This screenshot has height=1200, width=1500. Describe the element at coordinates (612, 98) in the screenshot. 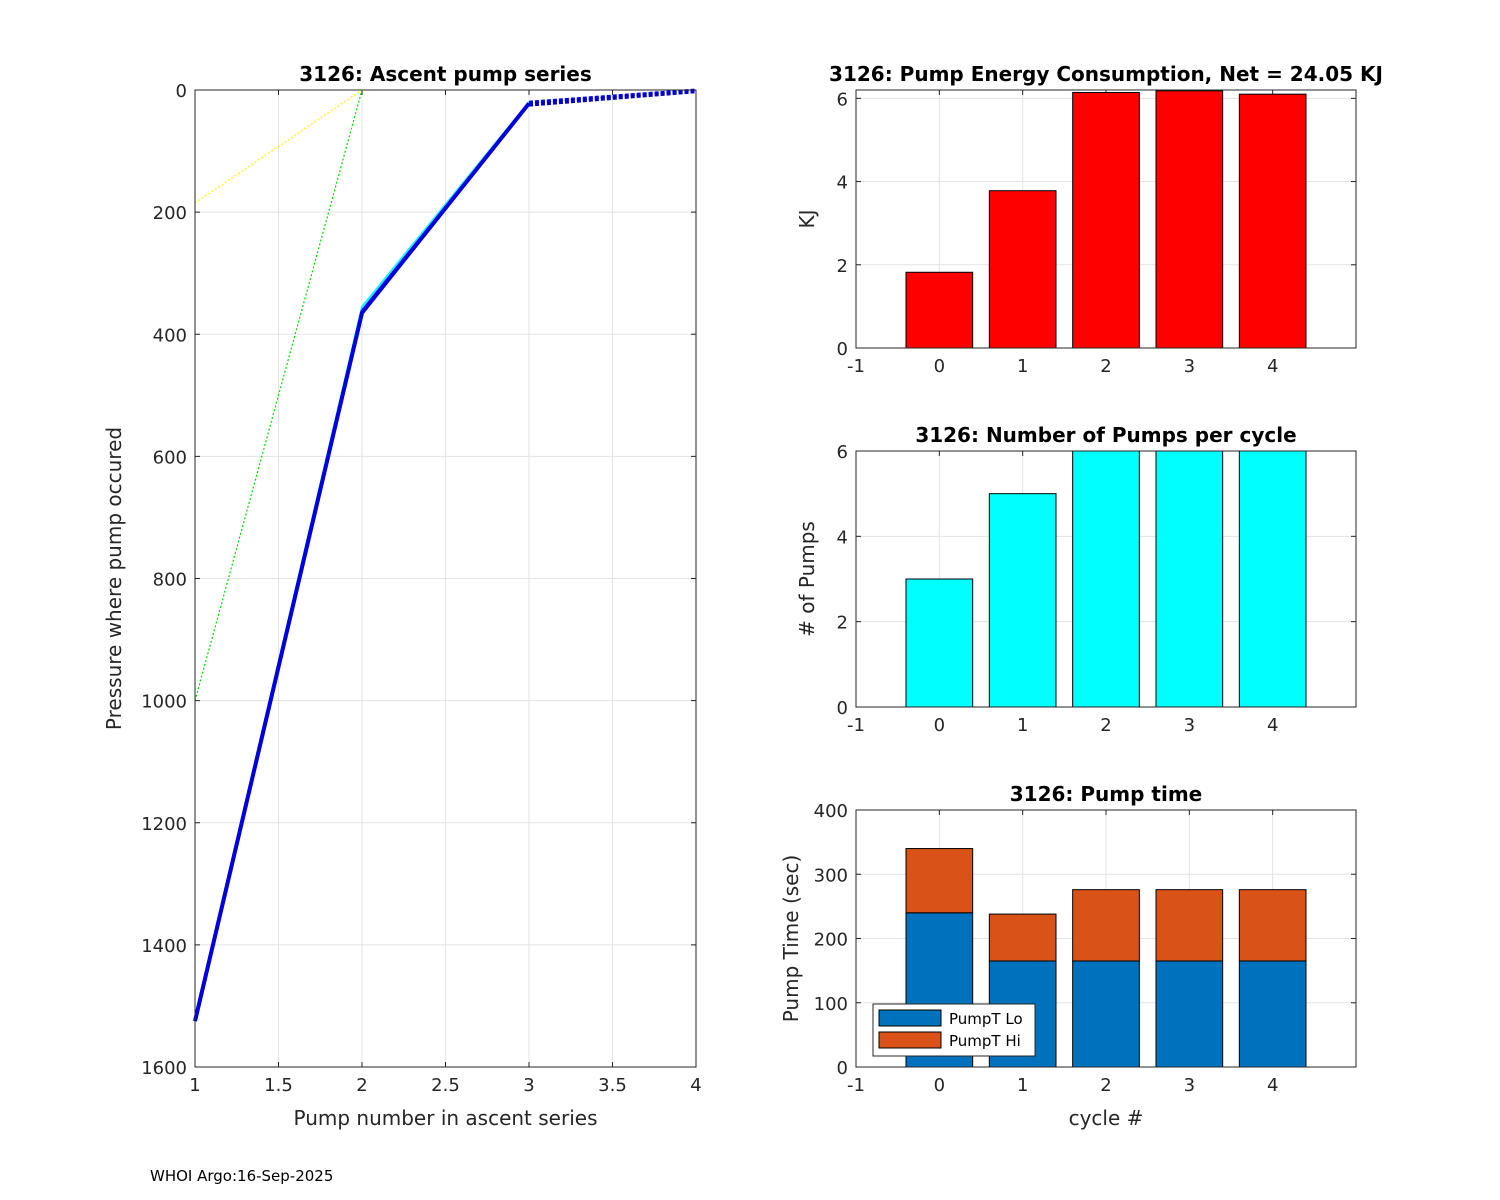

I see `series-line-cycle-4-surface` at that location.